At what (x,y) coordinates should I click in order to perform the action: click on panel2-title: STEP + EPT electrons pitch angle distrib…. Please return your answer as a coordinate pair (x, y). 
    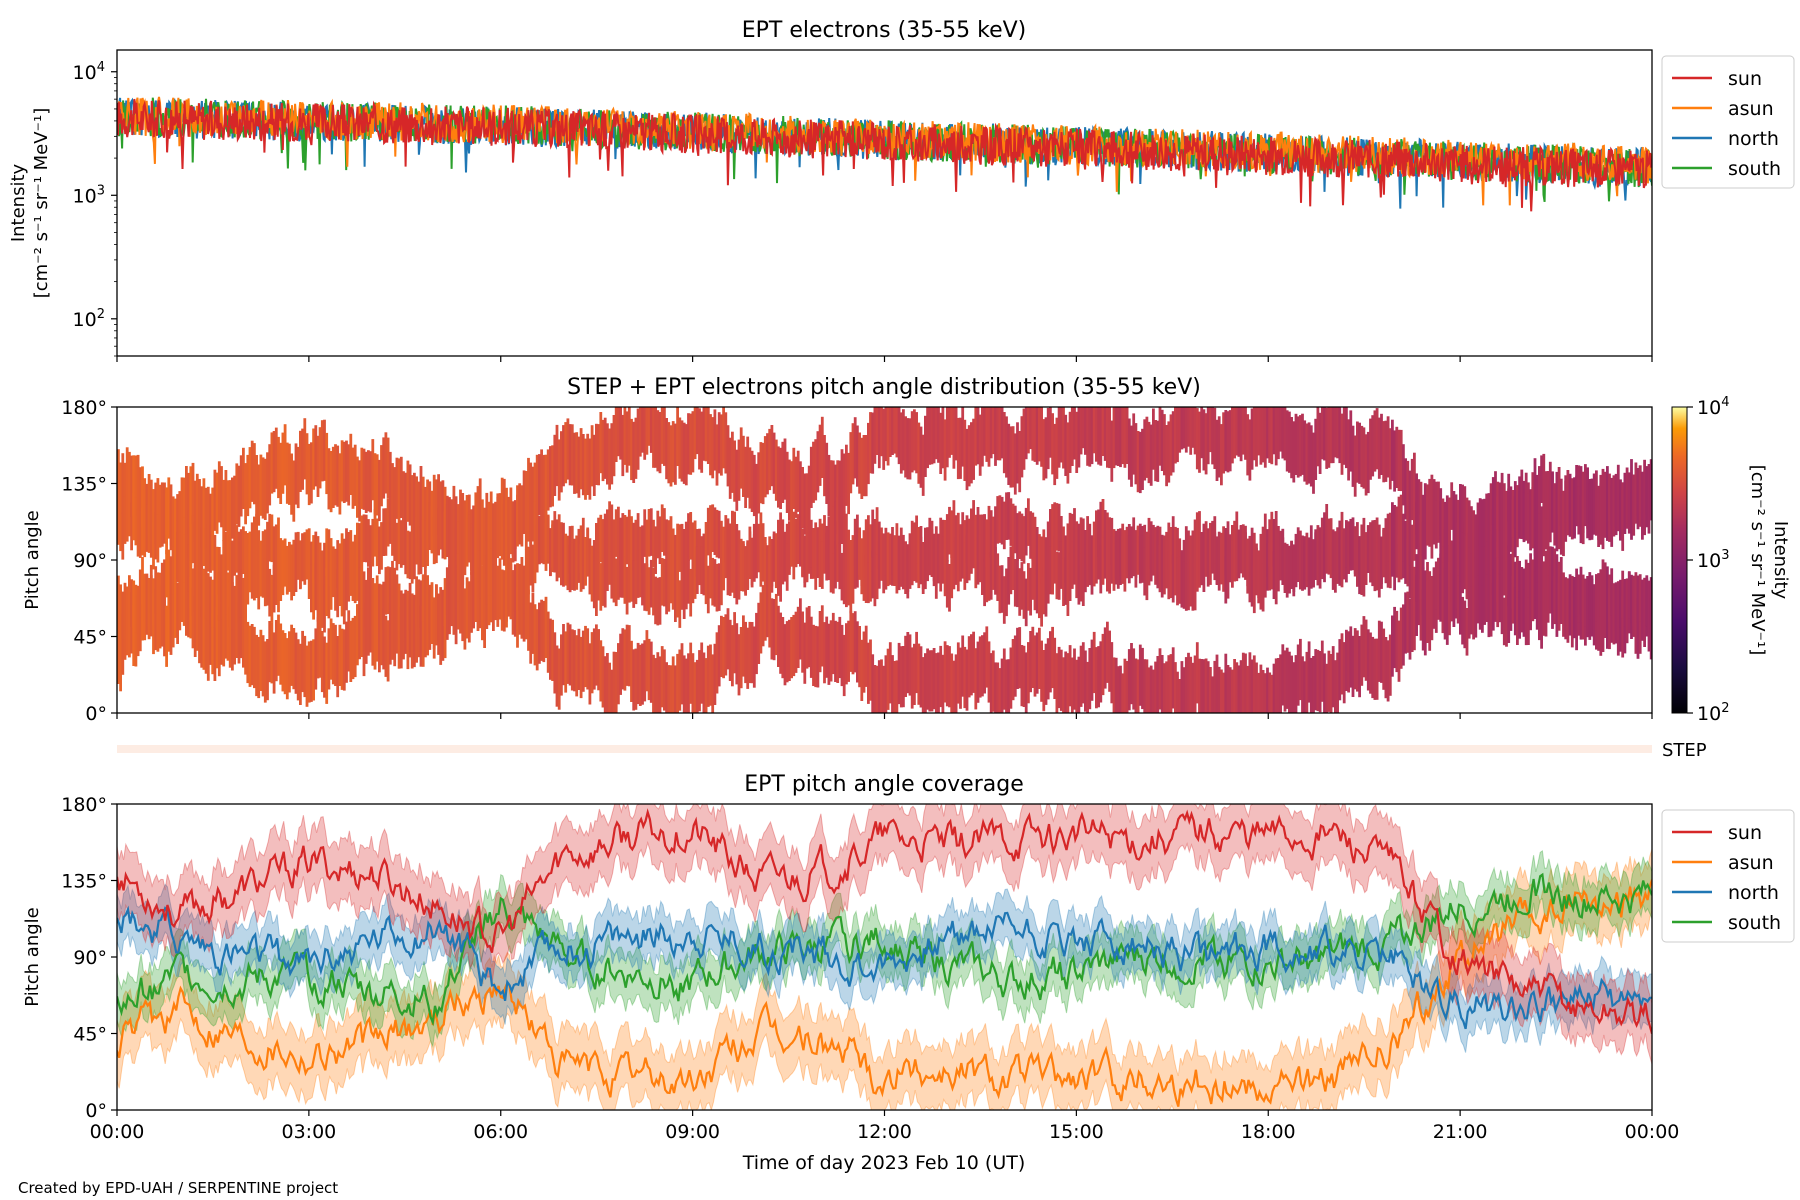
    Looking at the image, I should click on (884, 387).